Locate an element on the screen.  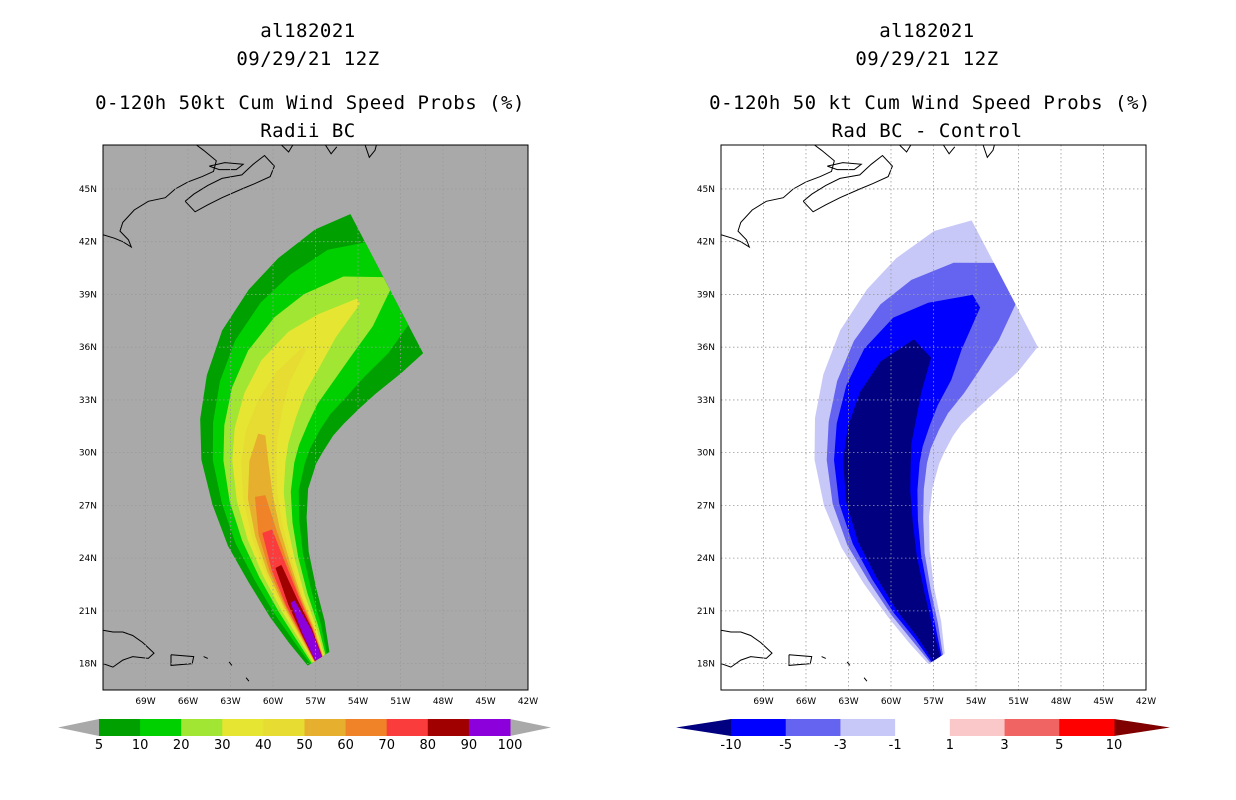
right-title-storm-id: al182021 is located at coordinates (927, 31).